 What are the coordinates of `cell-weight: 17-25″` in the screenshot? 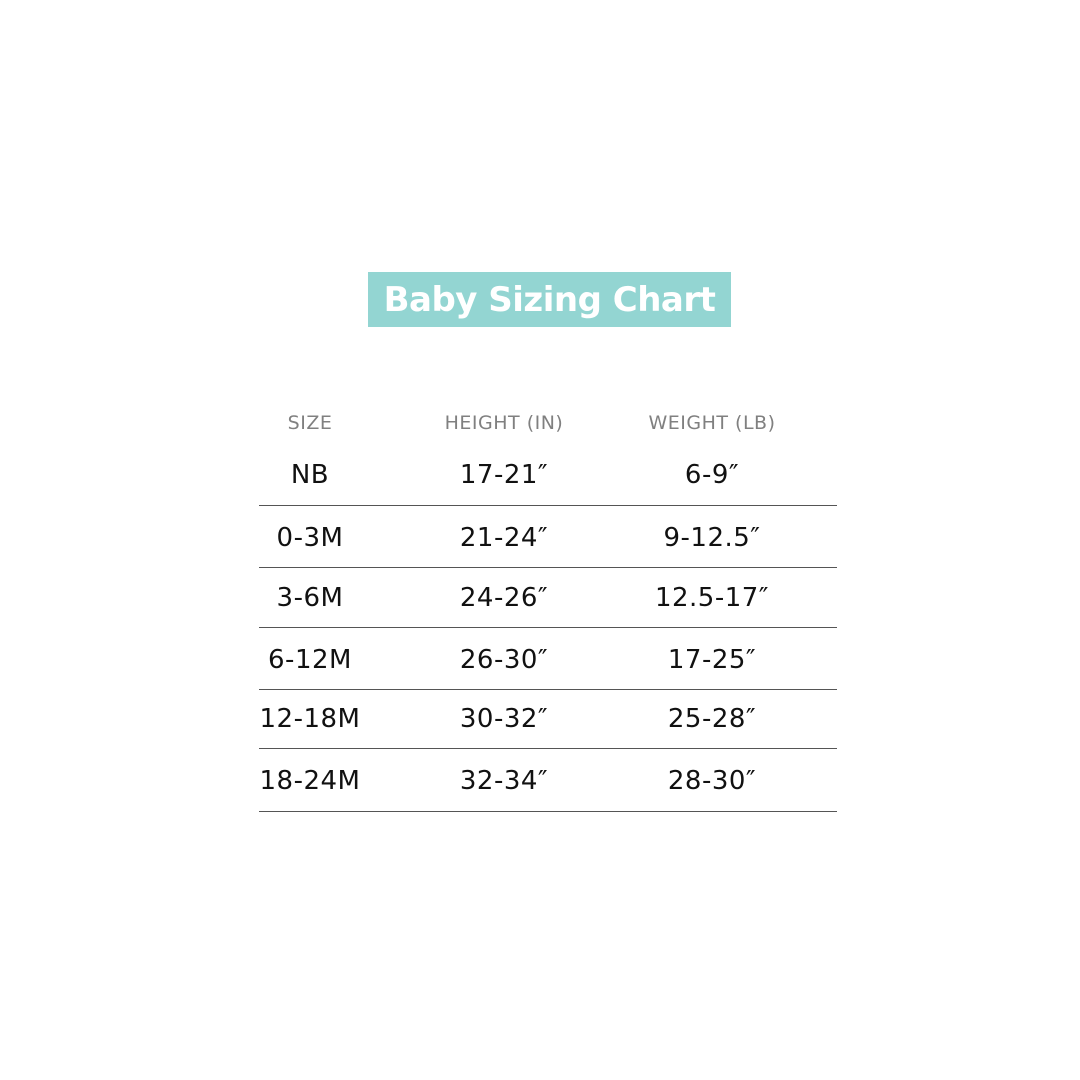 It's located at (712, 660).